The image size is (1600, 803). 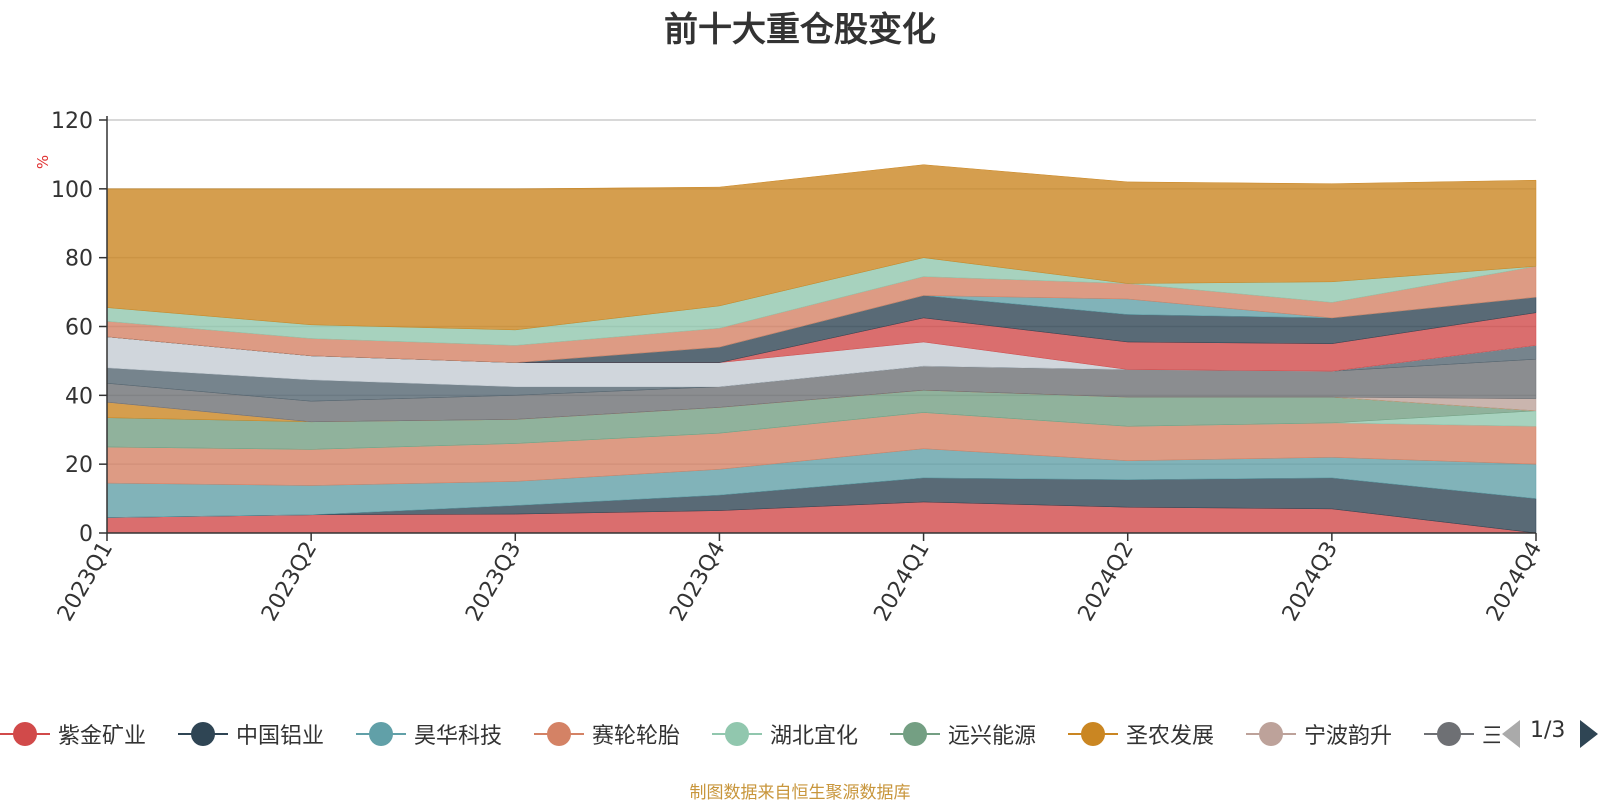 What do you see at coordinates (289, 582) in the screenshot?
I see `x-tick-label: 2023Q2` at bounding box center [289, 582].